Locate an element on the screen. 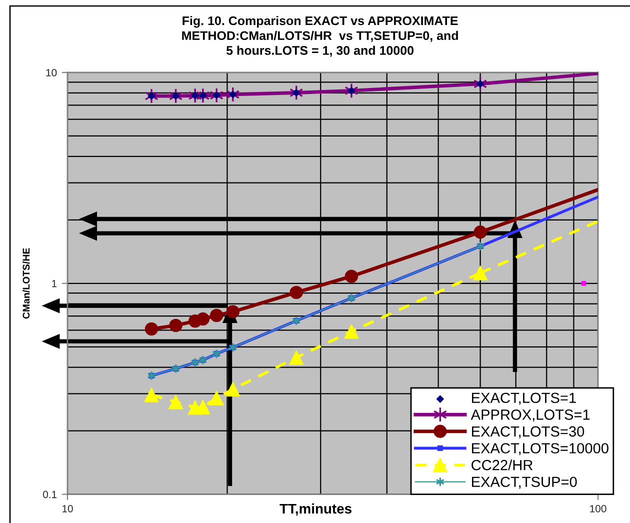 The height and width of the screenshot is (523, 630). y-tick-label: 1 is located at coordinates (54, 284).